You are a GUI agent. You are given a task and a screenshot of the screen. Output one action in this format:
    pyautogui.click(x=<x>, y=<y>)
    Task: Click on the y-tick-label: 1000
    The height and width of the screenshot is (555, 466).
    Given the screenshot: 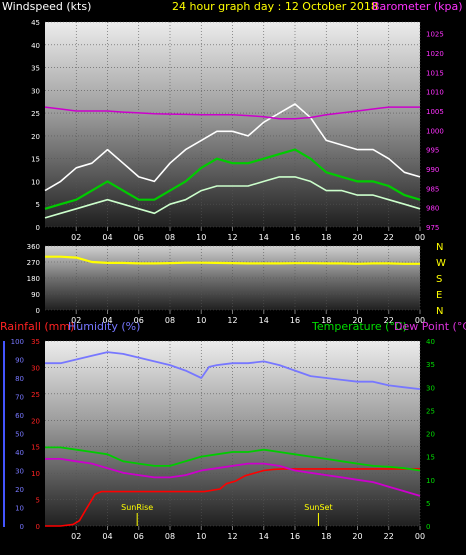 What is the action you would take?
    pyautogui.click(x=435, y=131)
    